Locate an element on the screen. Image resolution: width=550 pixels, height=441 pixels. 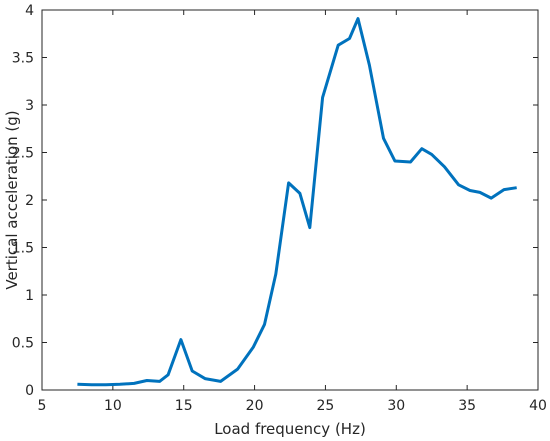
x-tick-label: 35 is located at coordinates (467, 406).